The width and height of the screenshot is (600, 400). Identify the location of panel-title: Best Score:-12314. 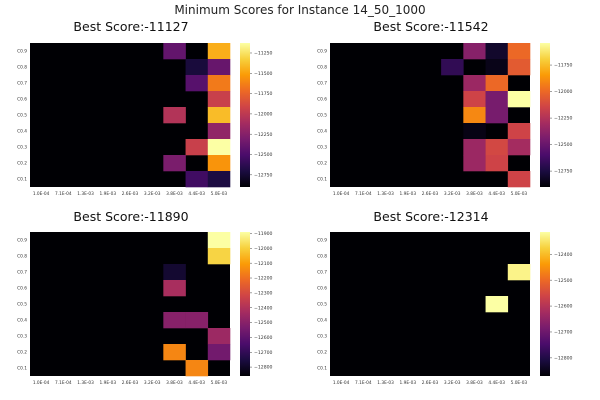
(430, 216).